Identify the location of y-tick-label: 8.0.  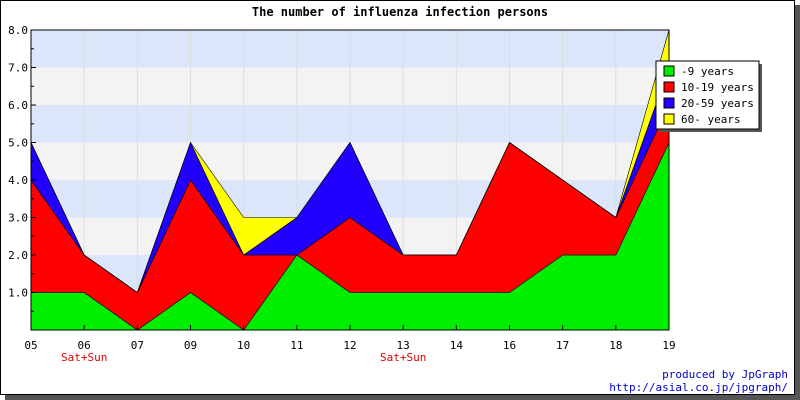
(18, 30).